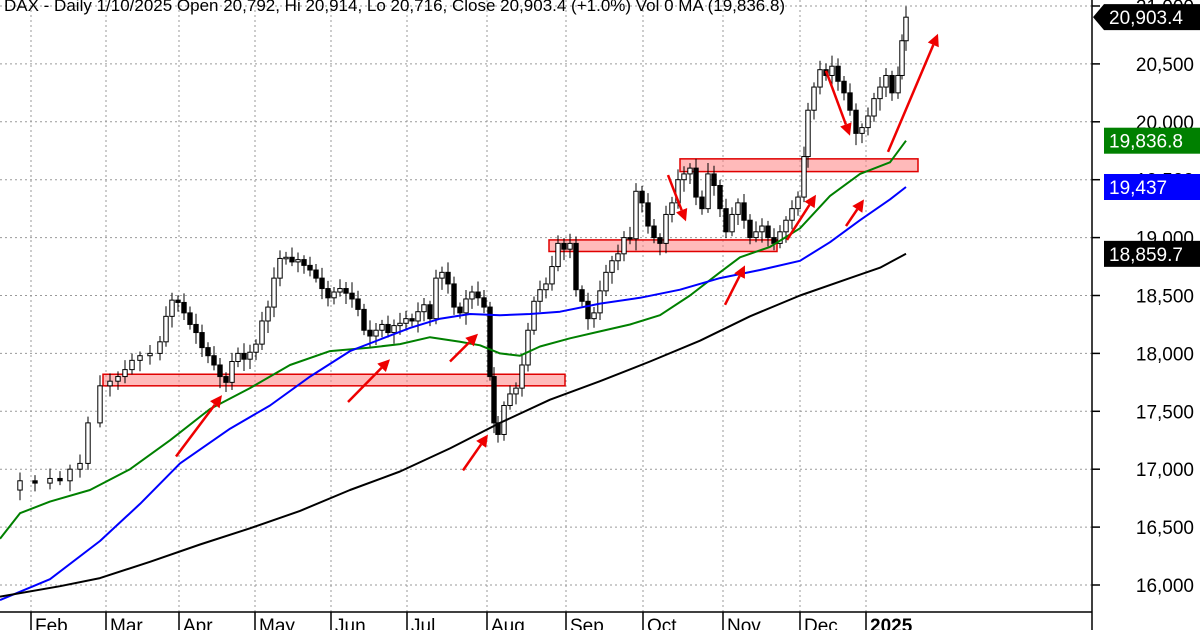 The width and height of the screenshot is (1200, 630). Describe the element at coordinates (1146, 142) in the screenshot. I see `price-tag-label: 19,836.8` at that location.